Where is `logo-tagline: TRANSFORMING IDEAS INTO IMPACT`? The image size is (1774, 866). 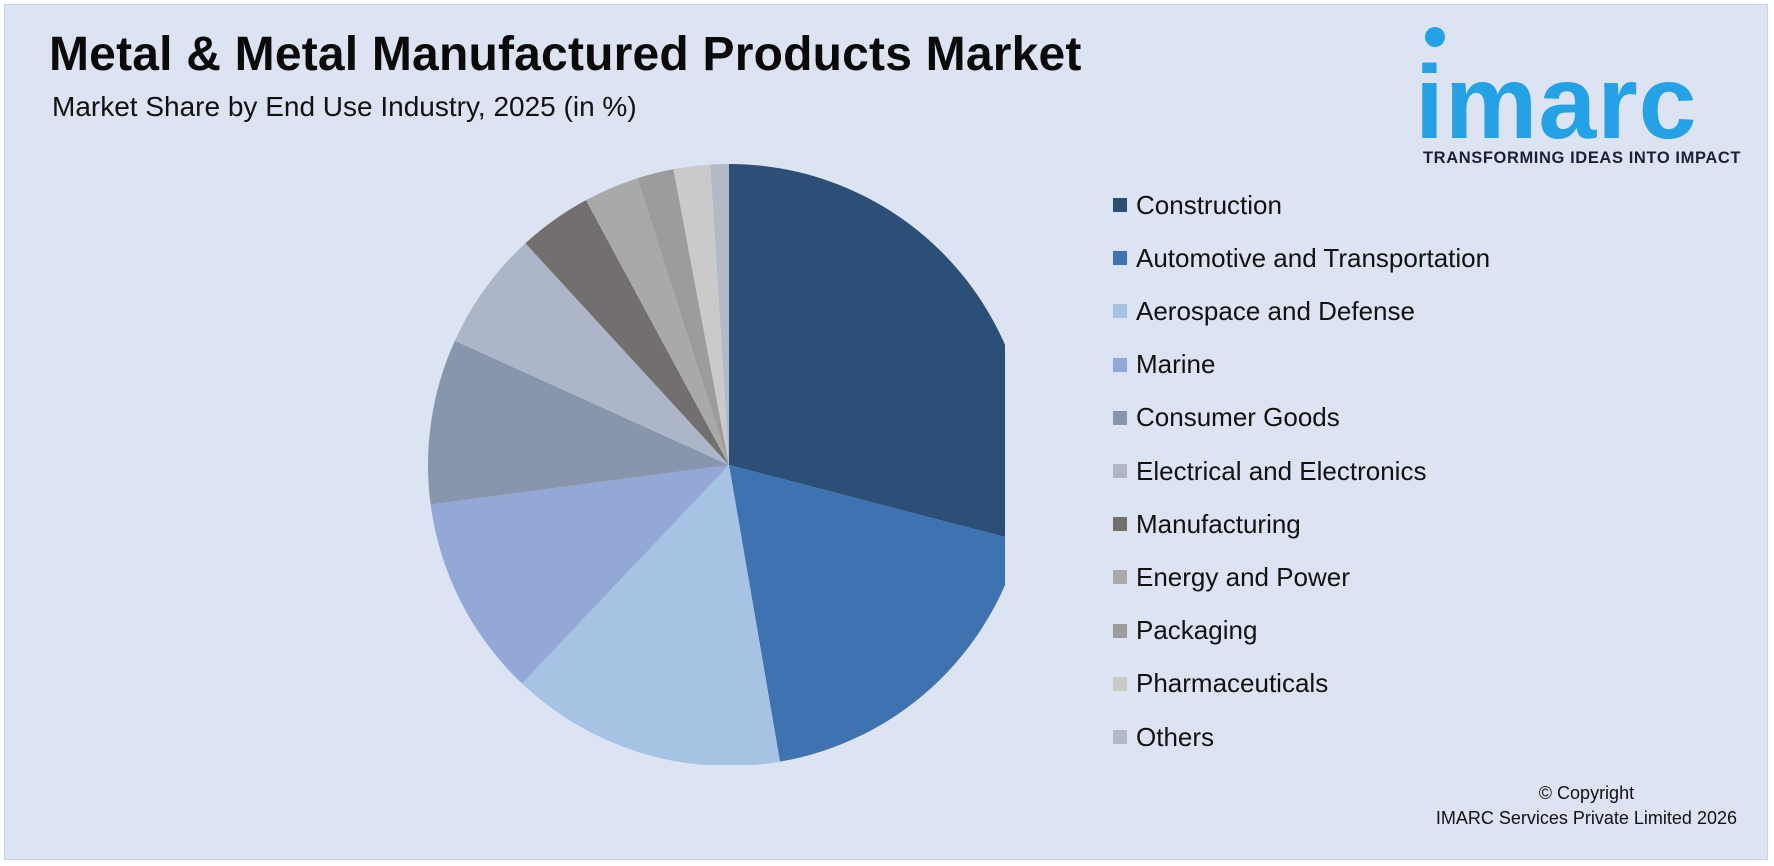
logo-tagline: TRANSFORMING IDEAS INTO IMPACT is located at coordinates (1582, 158).